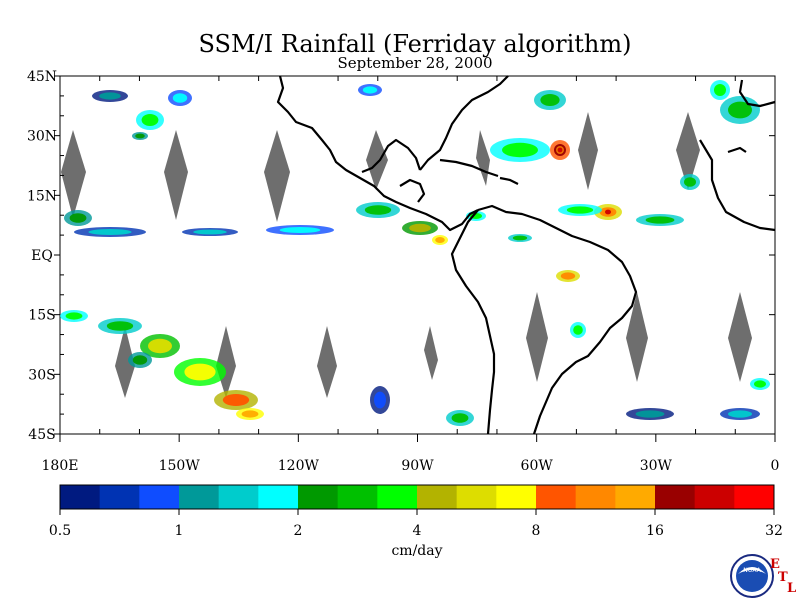 The image size is (800, 600). I want to click on lat-tick-label: 30S, so click(41, 375).